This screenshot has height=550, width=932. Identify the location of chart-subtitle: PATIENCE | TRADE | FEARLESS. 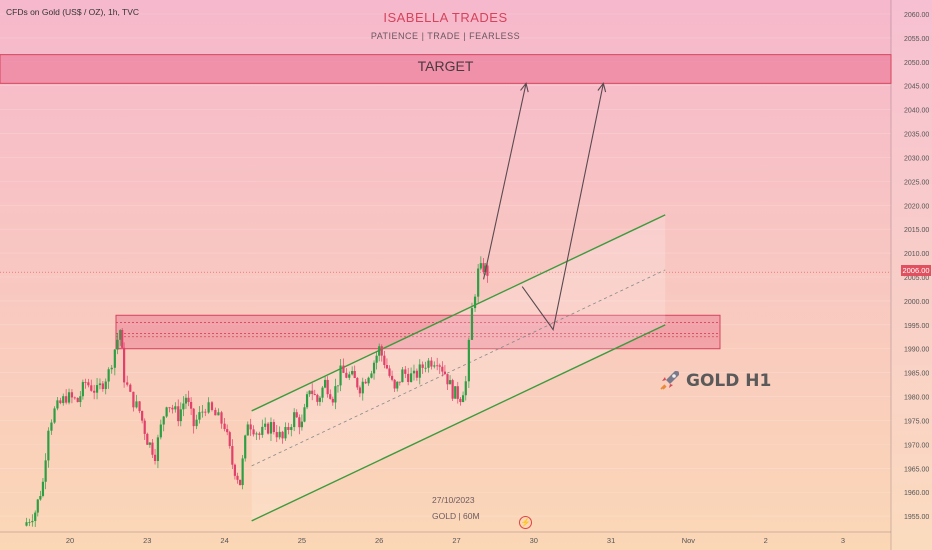
(445, 36).